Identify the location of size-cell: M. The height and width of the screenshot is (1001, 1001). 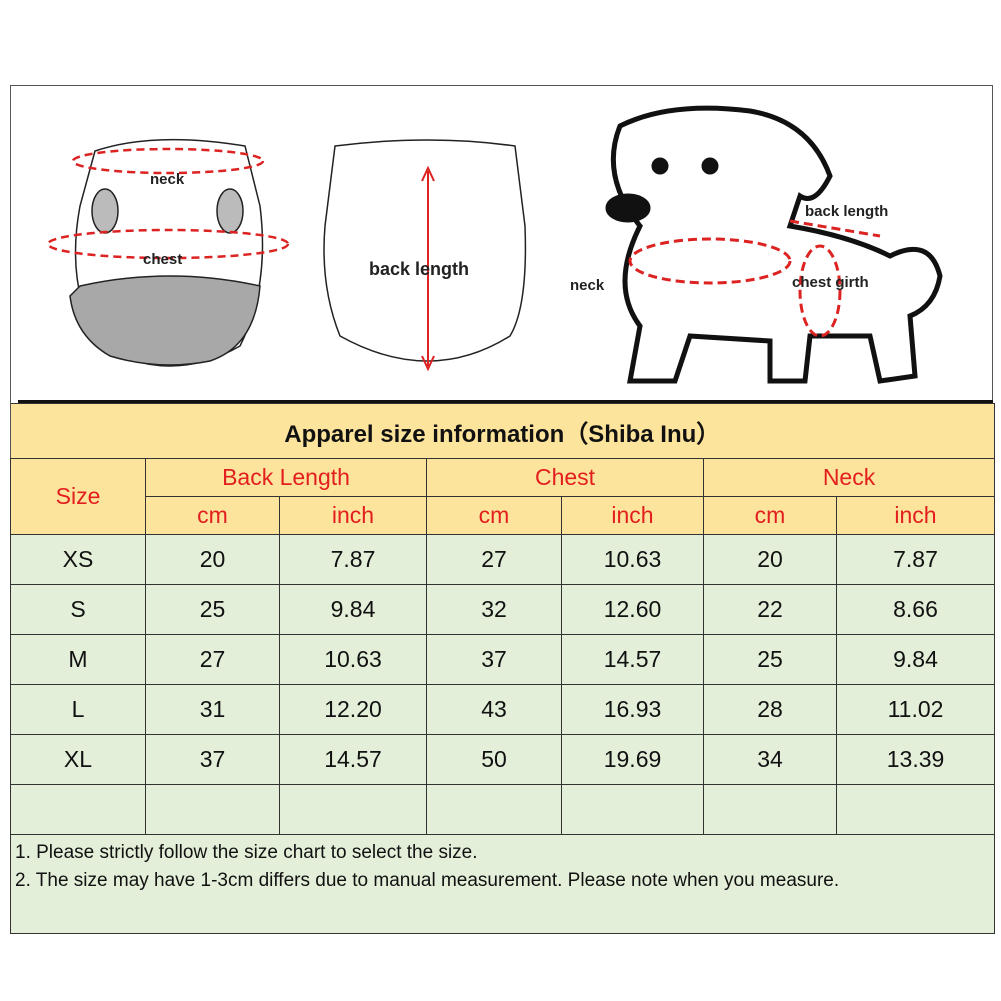
(78, 659).